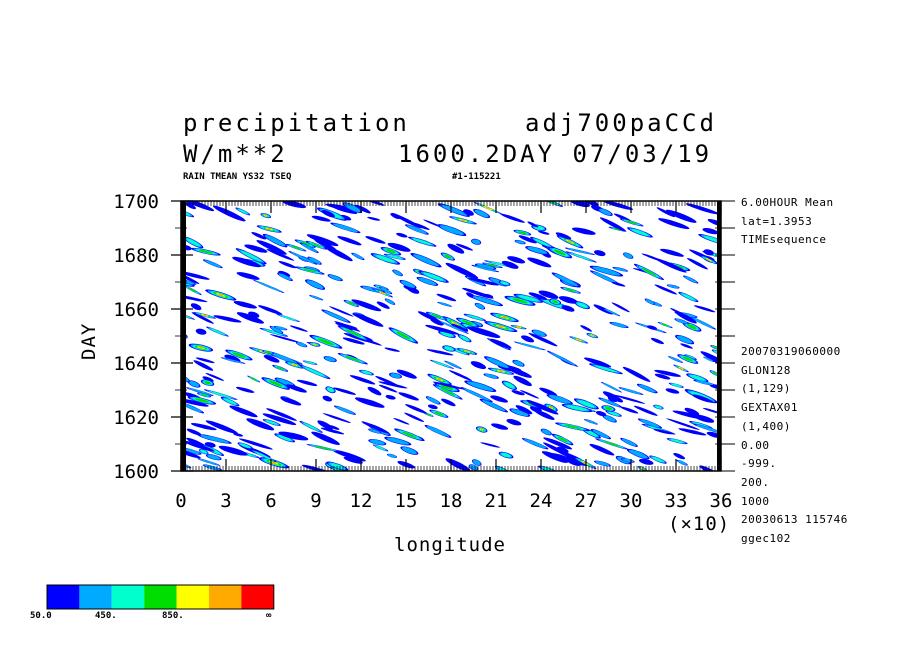  I want to click on side-info-line: ggec102, so click(766, 538).